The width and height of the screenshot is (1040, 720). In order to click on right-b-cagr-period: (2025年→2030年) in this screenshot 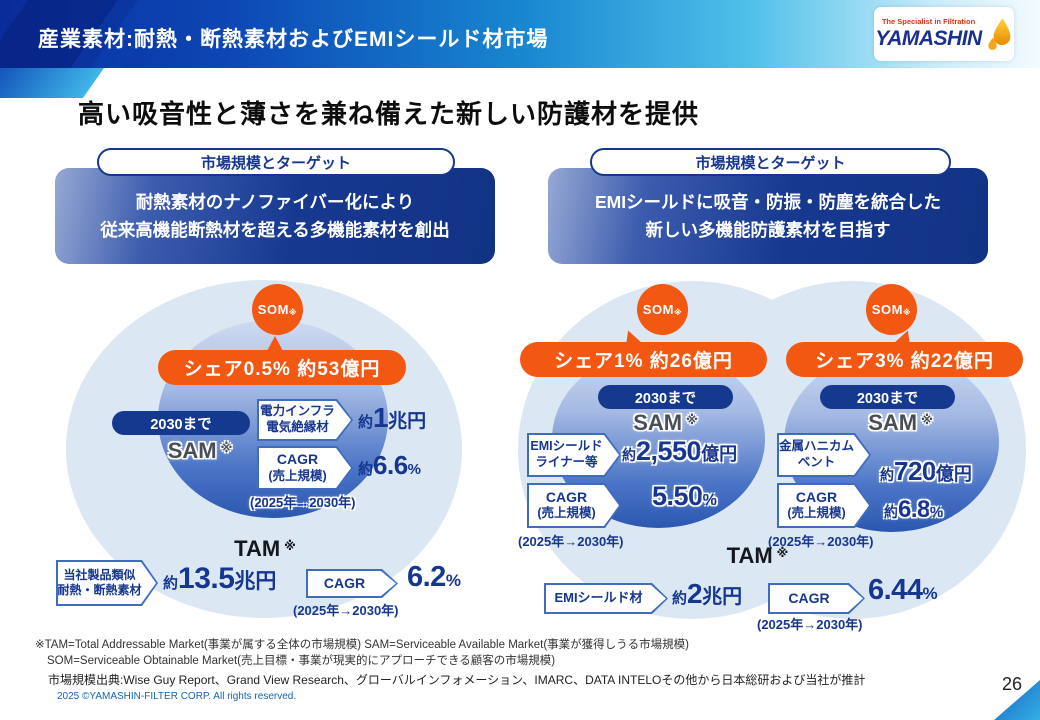, I will do `click(821, 541)`.